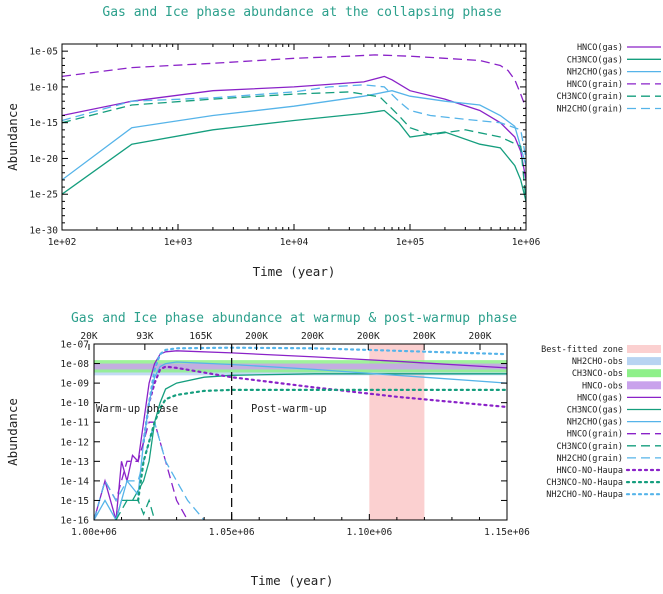 This screenshot has width=663, height=594. Describe the element at coordinates (526, 242) in the screenshot. I see `chart1-x-tick-label: 1e+06` at that location.